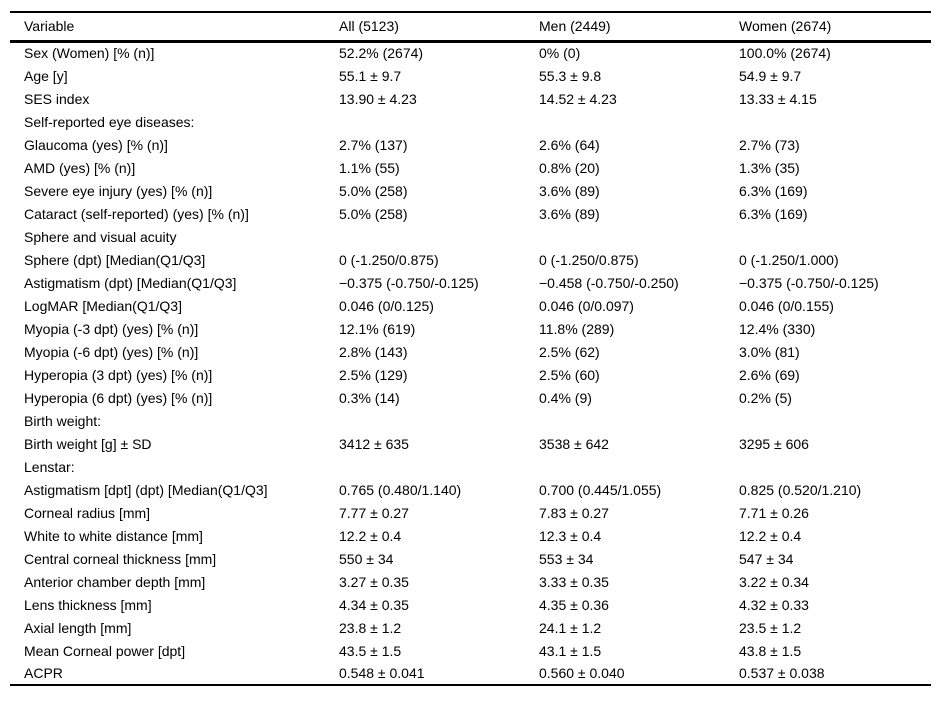  What do you see at coordinates (103, 305) in the screenshot?
I see `cell-variable: LogMAR [Median(Q1/Q3]` at bounding box center [103, 305].